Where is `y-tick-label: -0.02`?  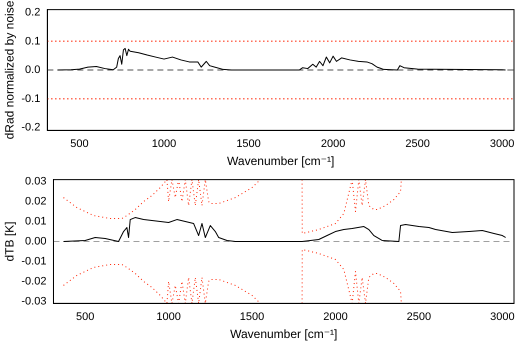 y-tick-label: -0.02 is located at coordinates (33, 281).